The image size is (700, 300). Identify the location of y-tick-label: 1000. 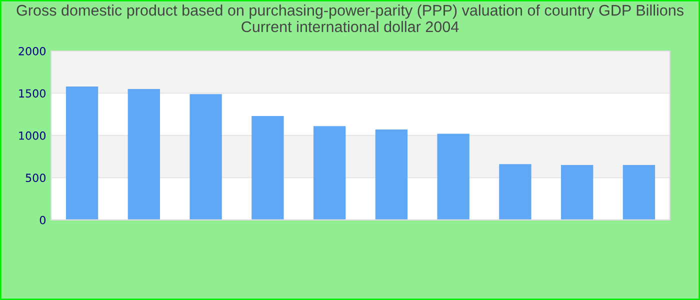
(32, 135).